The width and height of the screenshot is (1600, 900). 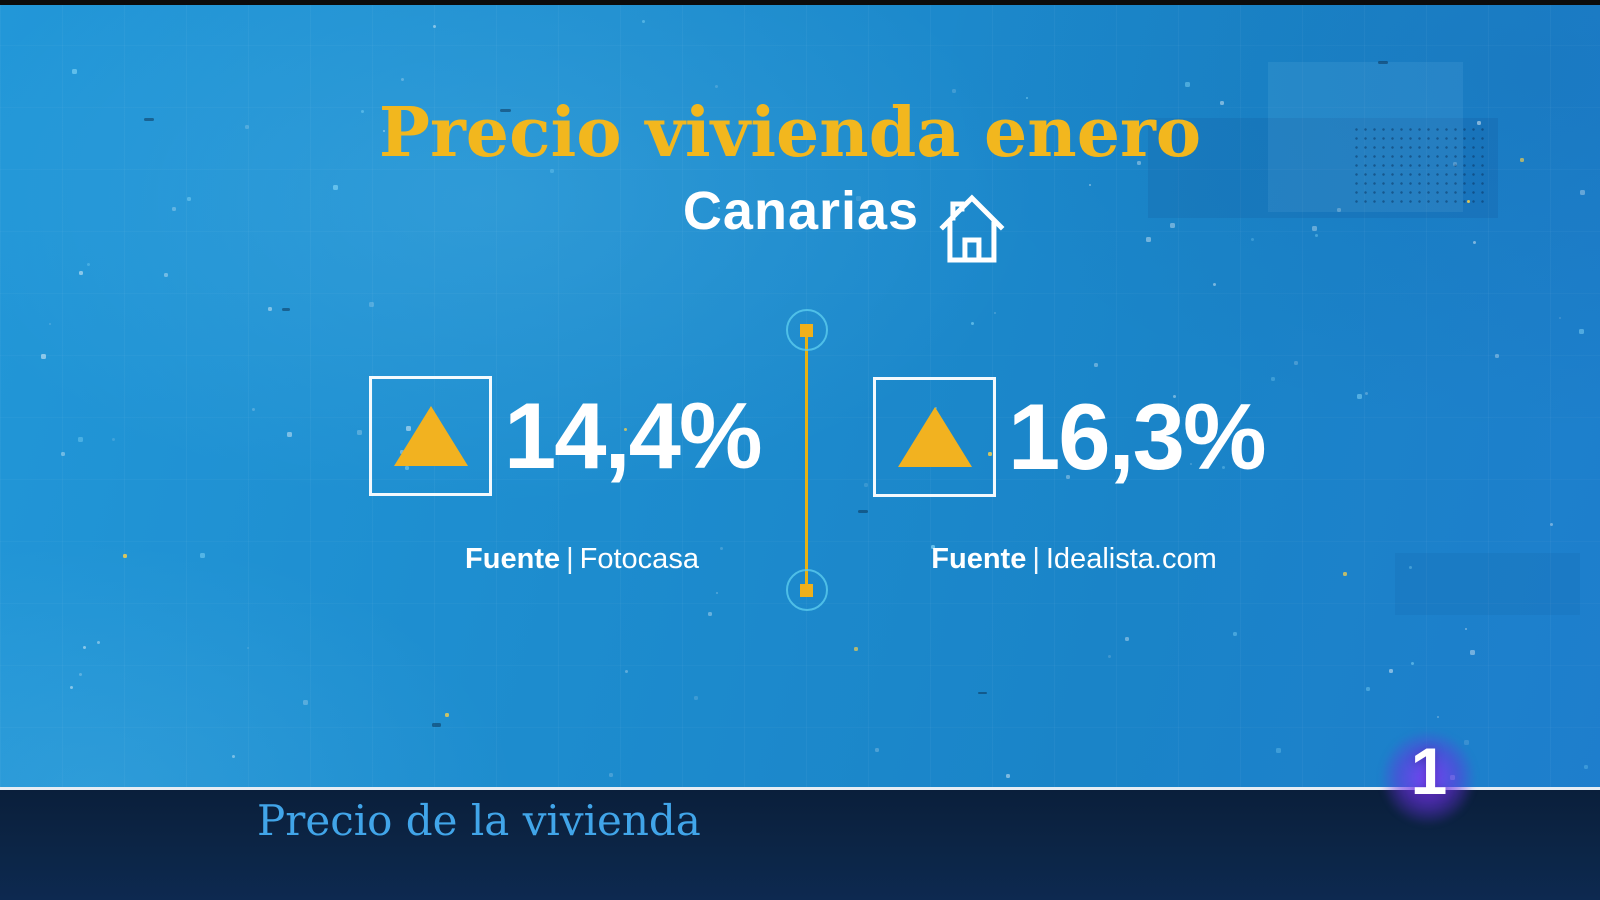 What do you see at coordinates (639, 559) in the screenshot?
I see `source-name: Fotocasa` at bounding box center [639, 559].